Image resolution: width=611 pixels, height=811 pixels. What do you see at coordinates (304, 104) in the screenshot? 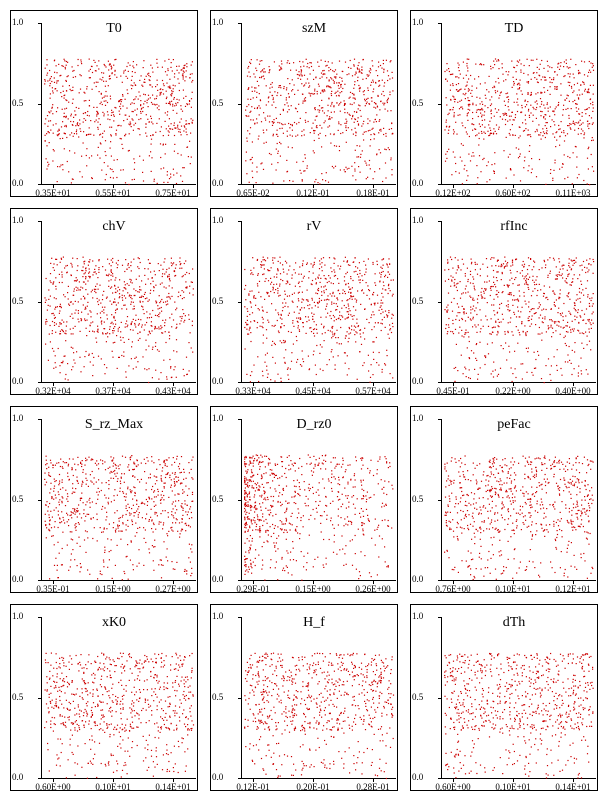
I see `scatter-panel: szM 1.0 0.5 0.0 0.65E-02 0.12E-01 0.18E-01` at bounding box center [304, 104].